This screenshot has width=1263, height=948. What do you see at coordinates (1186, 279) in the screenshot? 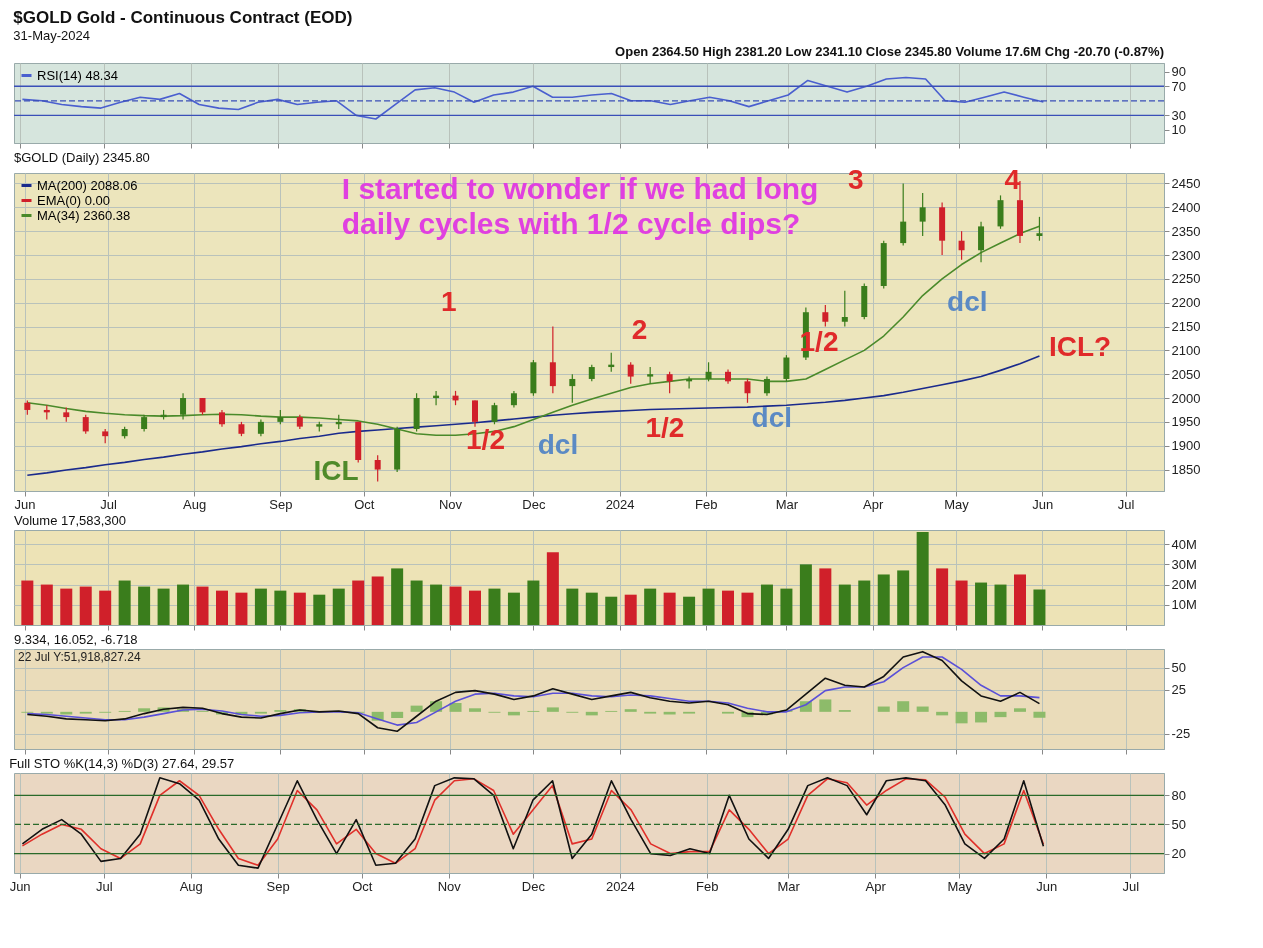
I see `y-tick-label: 2250` at bounding box center [1186, 279].